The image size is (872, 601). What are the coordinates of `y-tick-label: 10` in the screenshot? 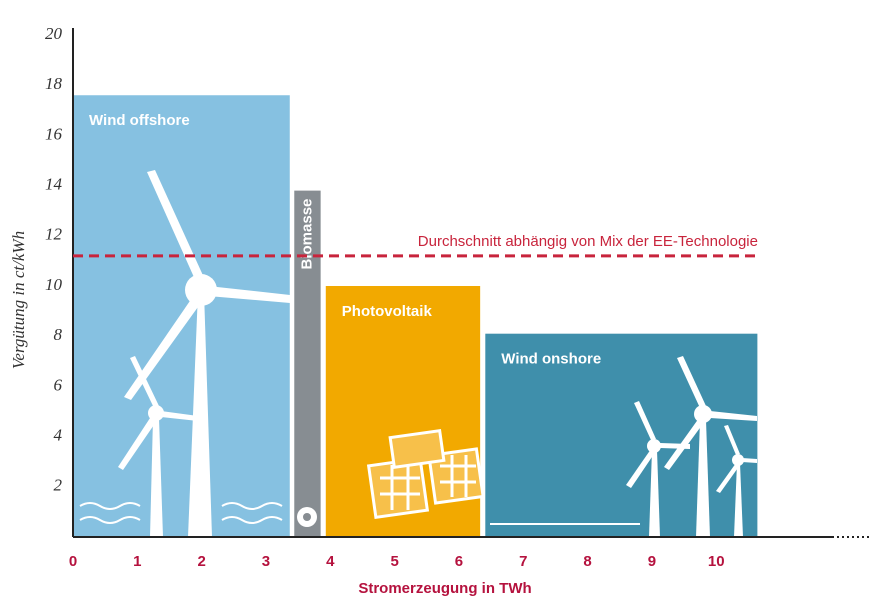 It's located at (54, 284).